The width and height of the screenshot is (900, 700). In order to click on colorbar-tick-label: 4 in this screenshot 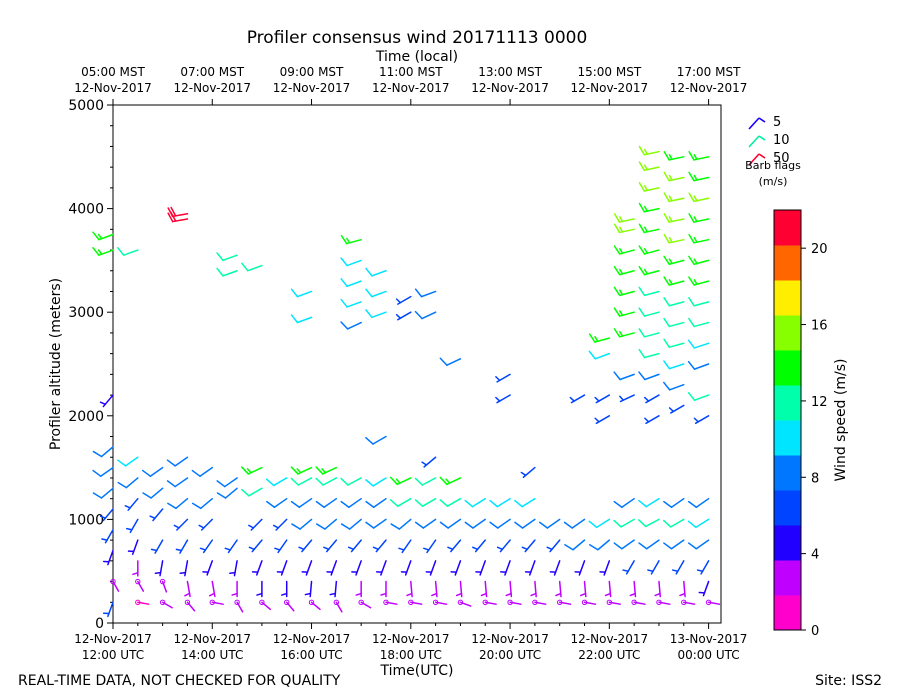, I will do `click(815, 555)`.